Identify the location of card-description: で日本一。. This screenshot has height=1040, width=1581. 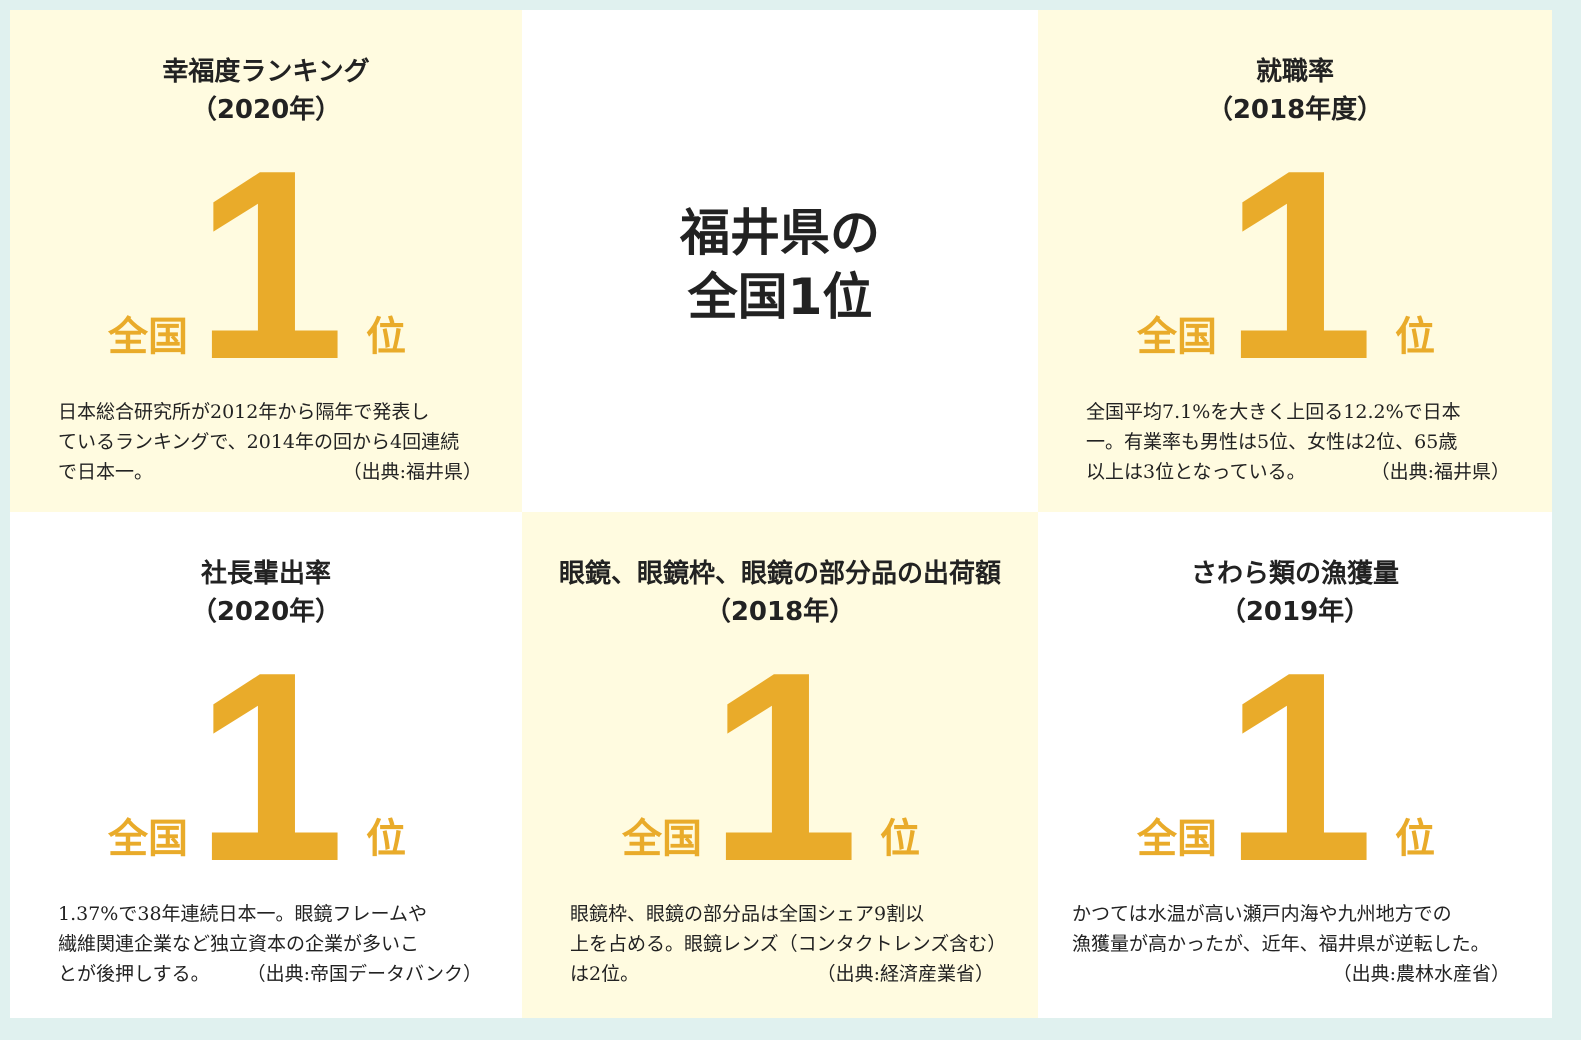
(105, 472).